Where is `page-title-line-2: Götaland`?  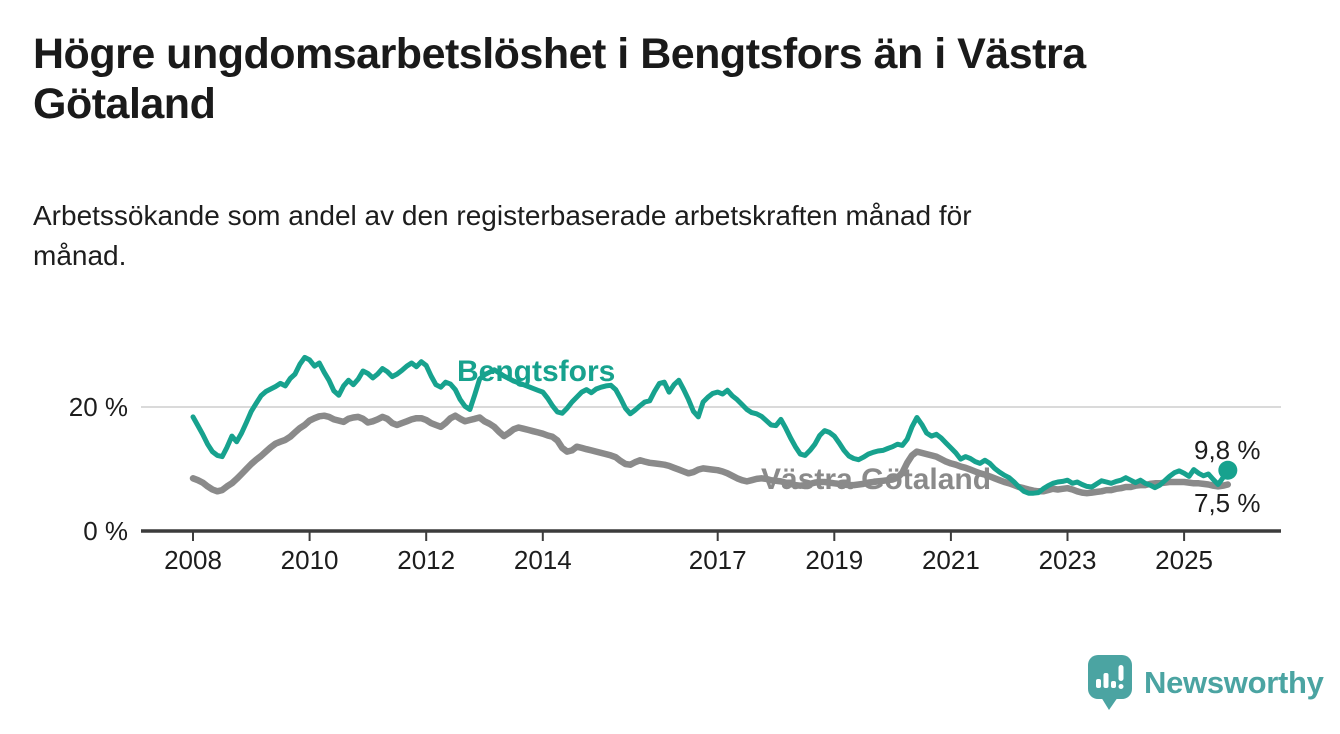 page-title-line-2: Götaland is located at coordinates (124, 103).